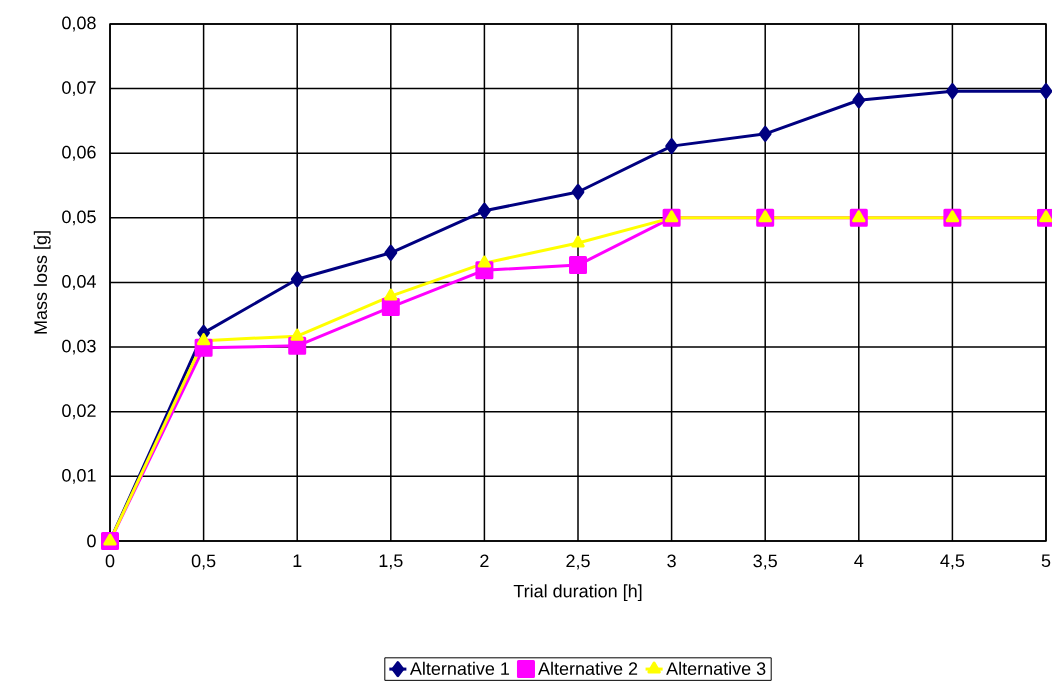 This screenshot has height=695, width=1052. Describe the element at coordinates (42, 282) in the screenshot. I see `y-axis-title: Mass loss [g]` at that location.